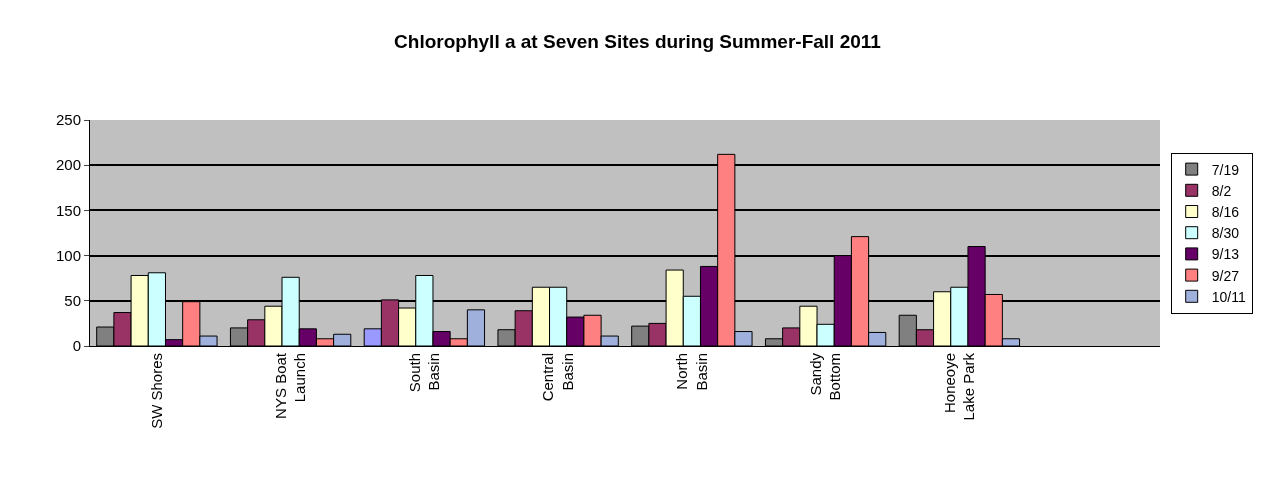  What do you see at coordinates (825, 376) in the screenshot?
I see `x-tick-label: Sandy Bottom` at bounding box center [825, 376].